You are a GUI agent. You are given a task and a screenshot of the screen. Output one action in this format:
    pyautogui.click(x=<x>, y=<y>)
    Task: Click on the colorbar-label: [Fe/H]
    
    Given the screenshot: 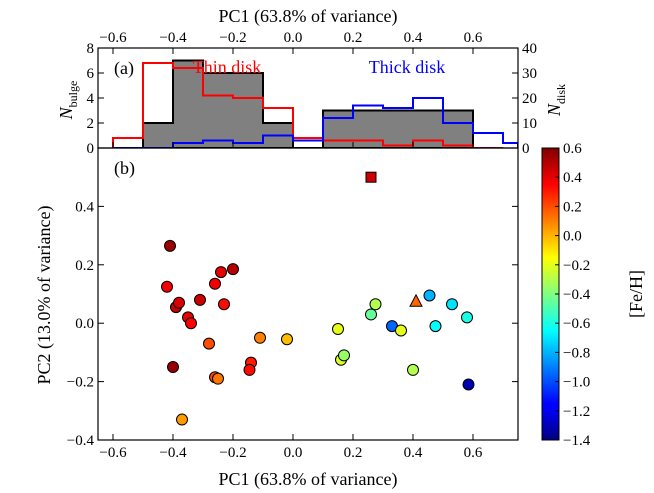 What is the action you would take?
    pyautogui.click(x=636, y=294)
    